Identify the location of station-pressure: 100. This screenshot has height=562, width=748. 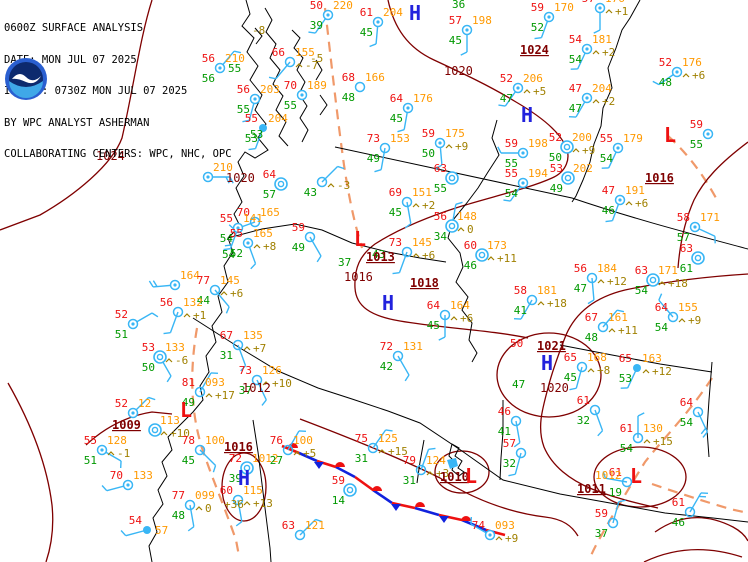
(215, 440).